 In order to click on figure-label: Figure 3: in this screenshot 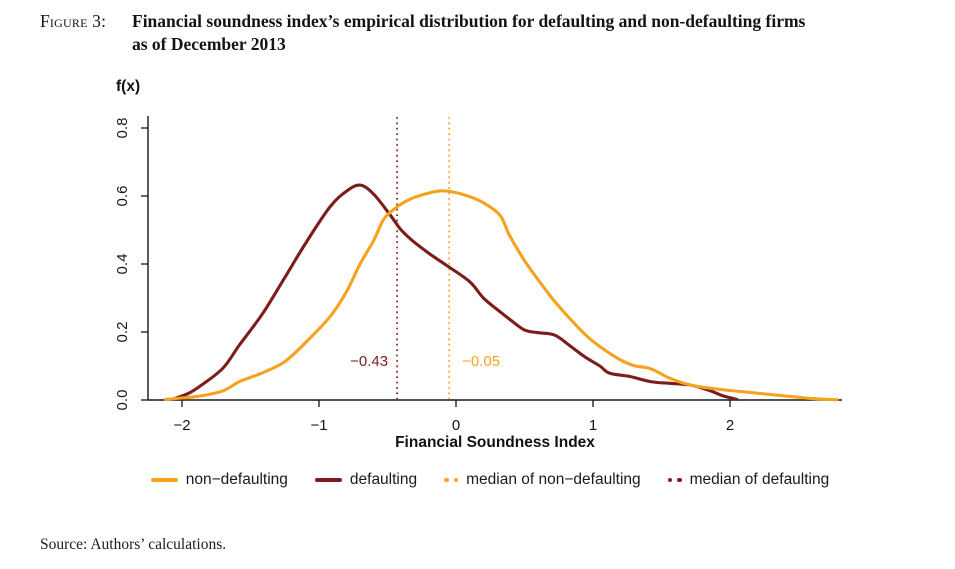, I will do `click(73, 21)`.